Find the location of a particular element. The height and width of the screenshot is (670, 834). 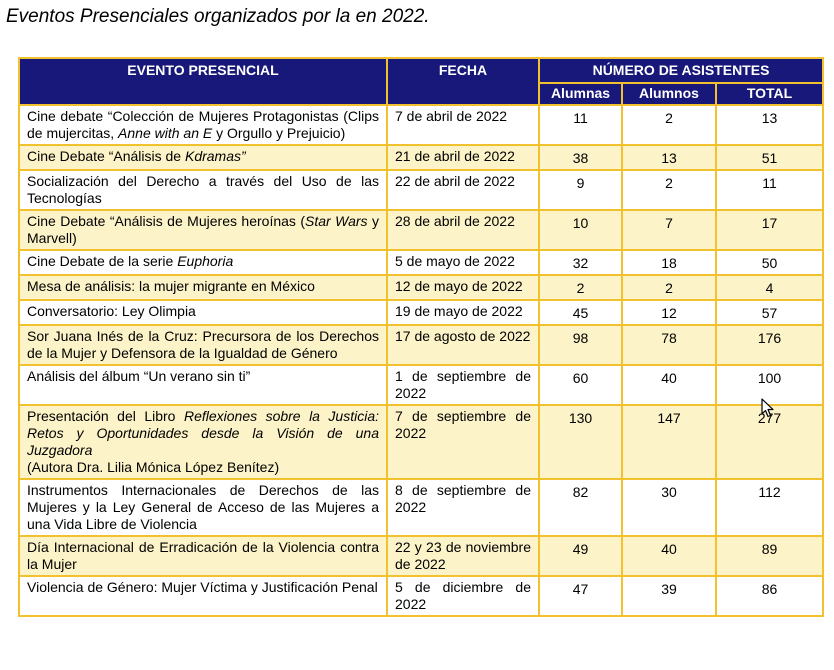

alumnas-cell: 11 is located at coordinates (580, 125).